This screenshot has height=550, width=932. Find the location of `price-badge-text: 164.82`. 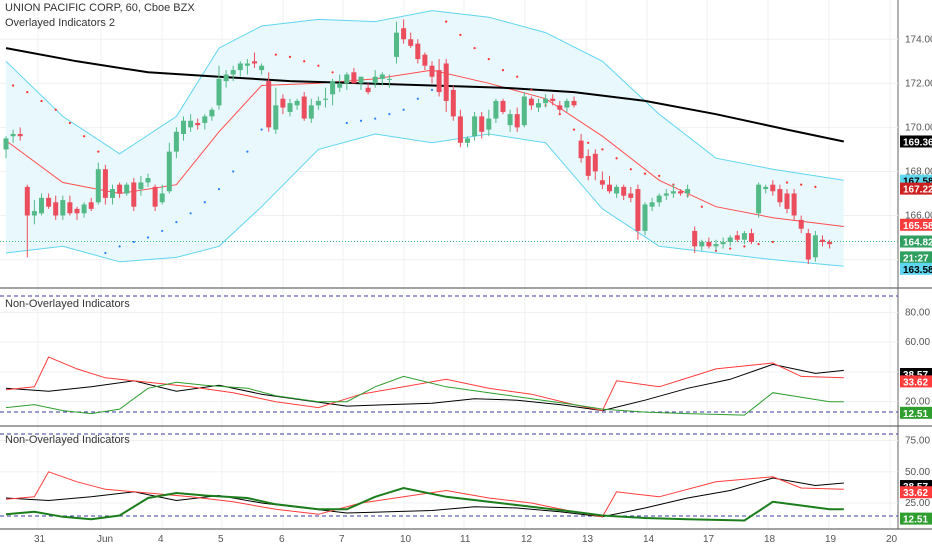

price-badge-text: 164.82 is located at coordinates (917, 242).